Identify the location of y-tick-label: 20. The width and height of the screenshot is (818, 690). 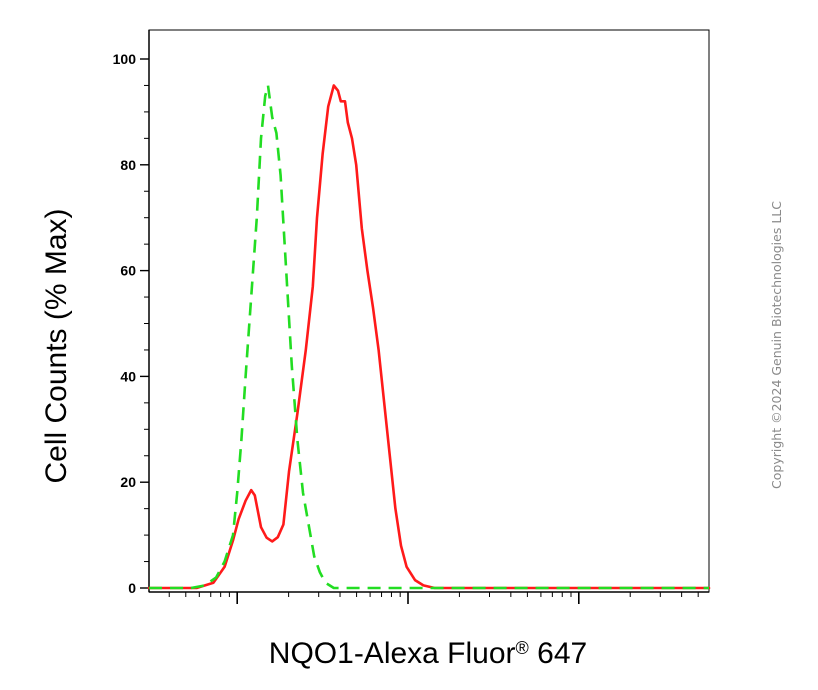
(128, 482).